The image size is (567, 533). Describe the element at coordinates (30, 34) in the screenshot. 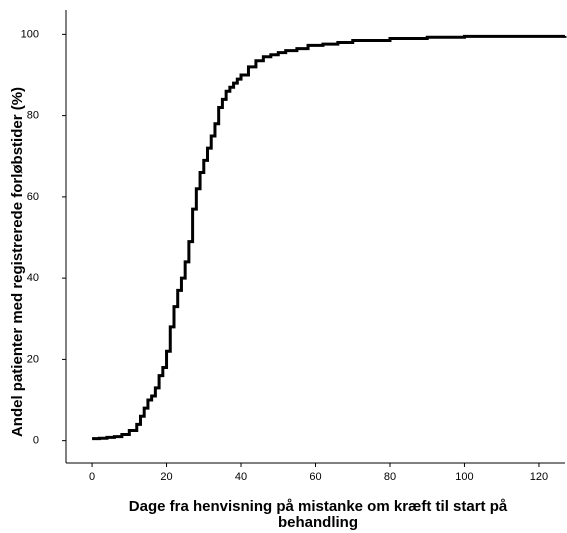

I see `y-tick-label: 100` at that location.